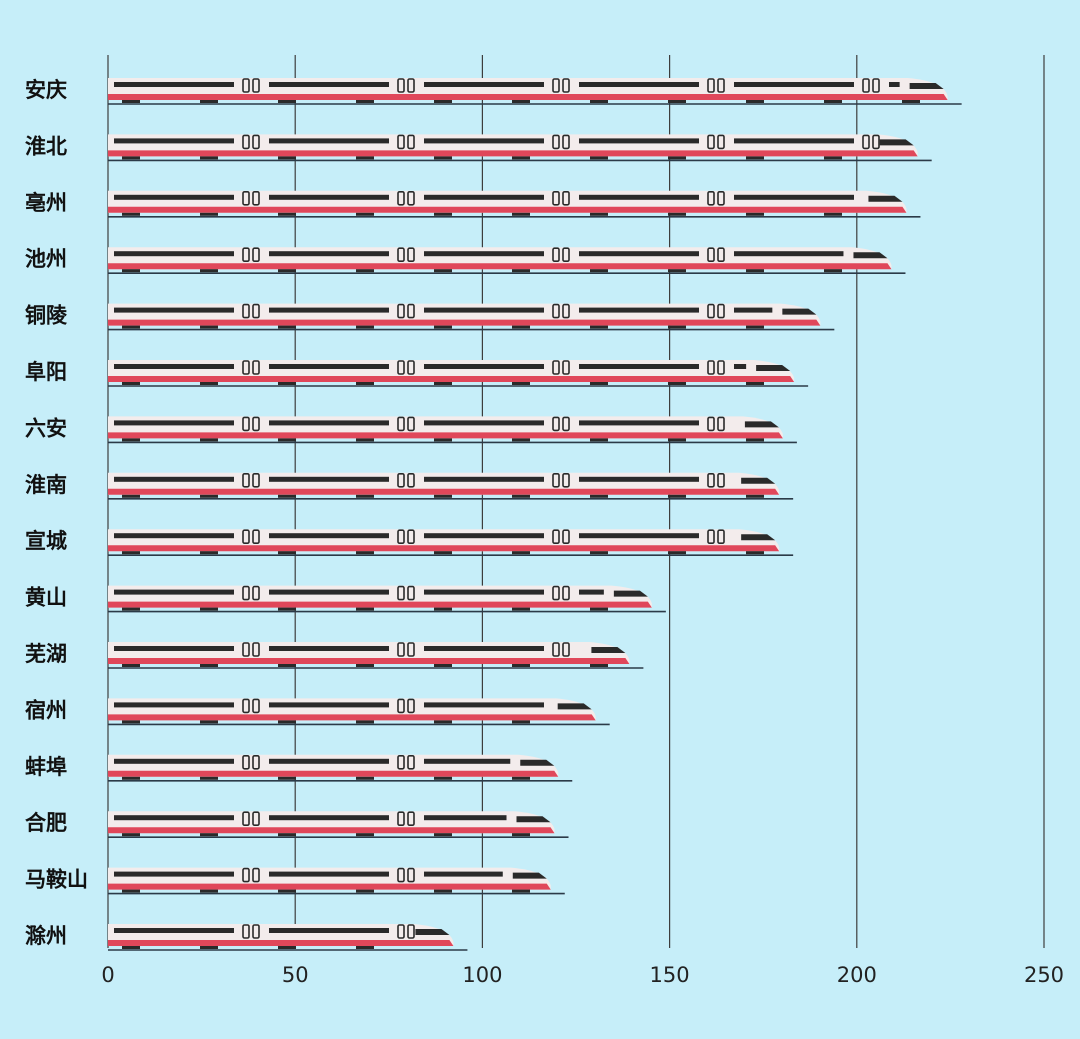 The height and width of the screenshot is (1039, 1080). What do you see at coordinates (46, 485) in the screenshot?
I see `category-label: 淮南` at bounding box center [46, 485].